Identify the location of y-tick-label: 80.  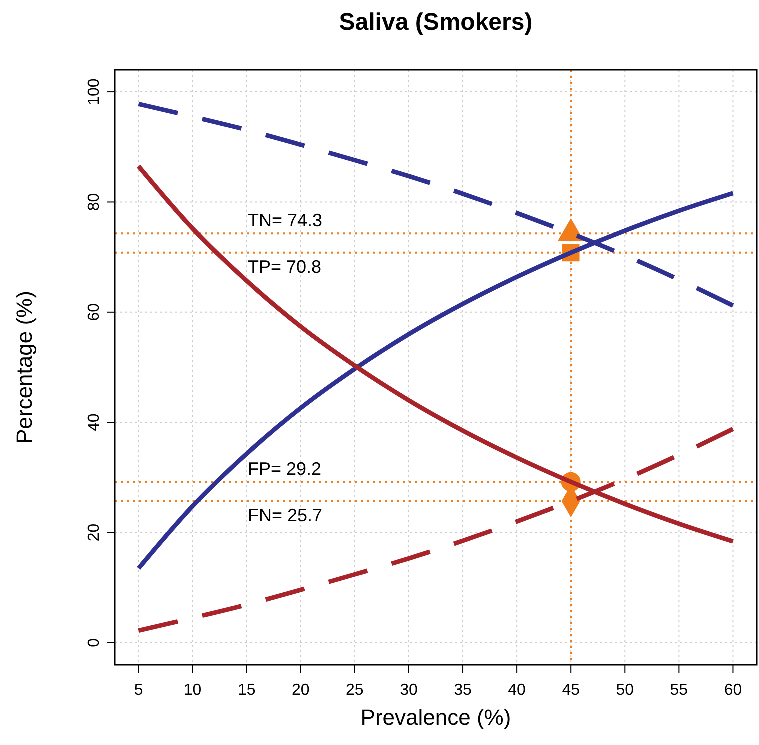
(94, 202).